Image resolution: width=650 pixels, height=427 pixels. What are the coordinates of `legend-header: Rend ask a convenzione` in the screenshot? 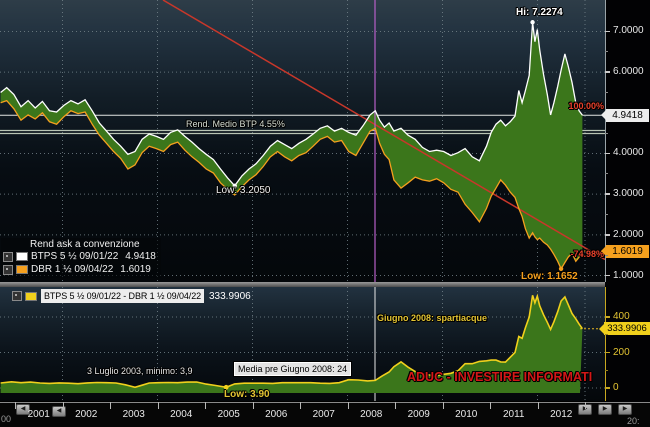 It's located at (85, 244).